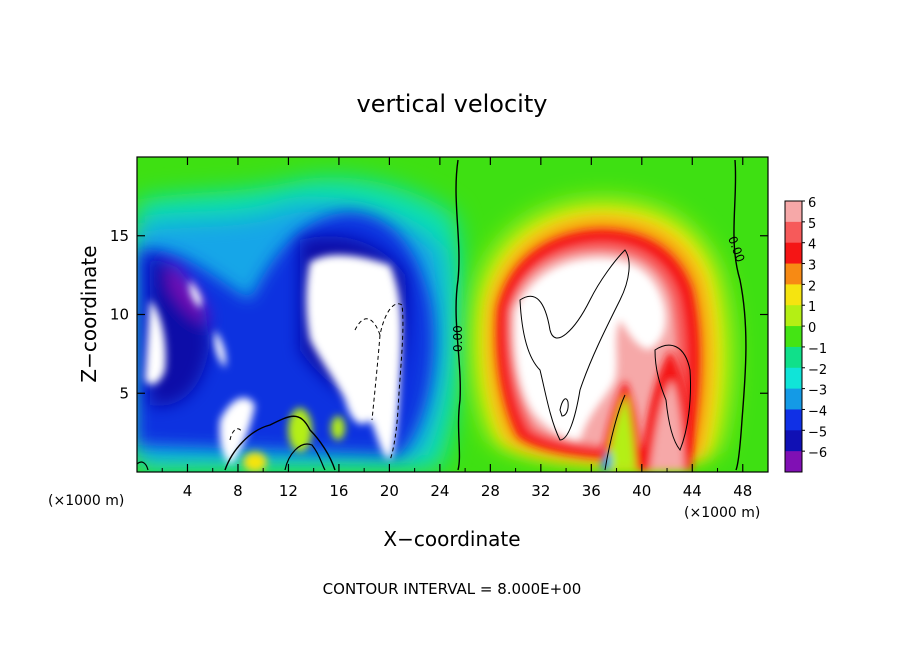 This screenshot has height=654, width=904. What do you see at coordinates (124, 393) in the screenshot?
I see `y-tick-label: 5` at bounding box center [124, 393].